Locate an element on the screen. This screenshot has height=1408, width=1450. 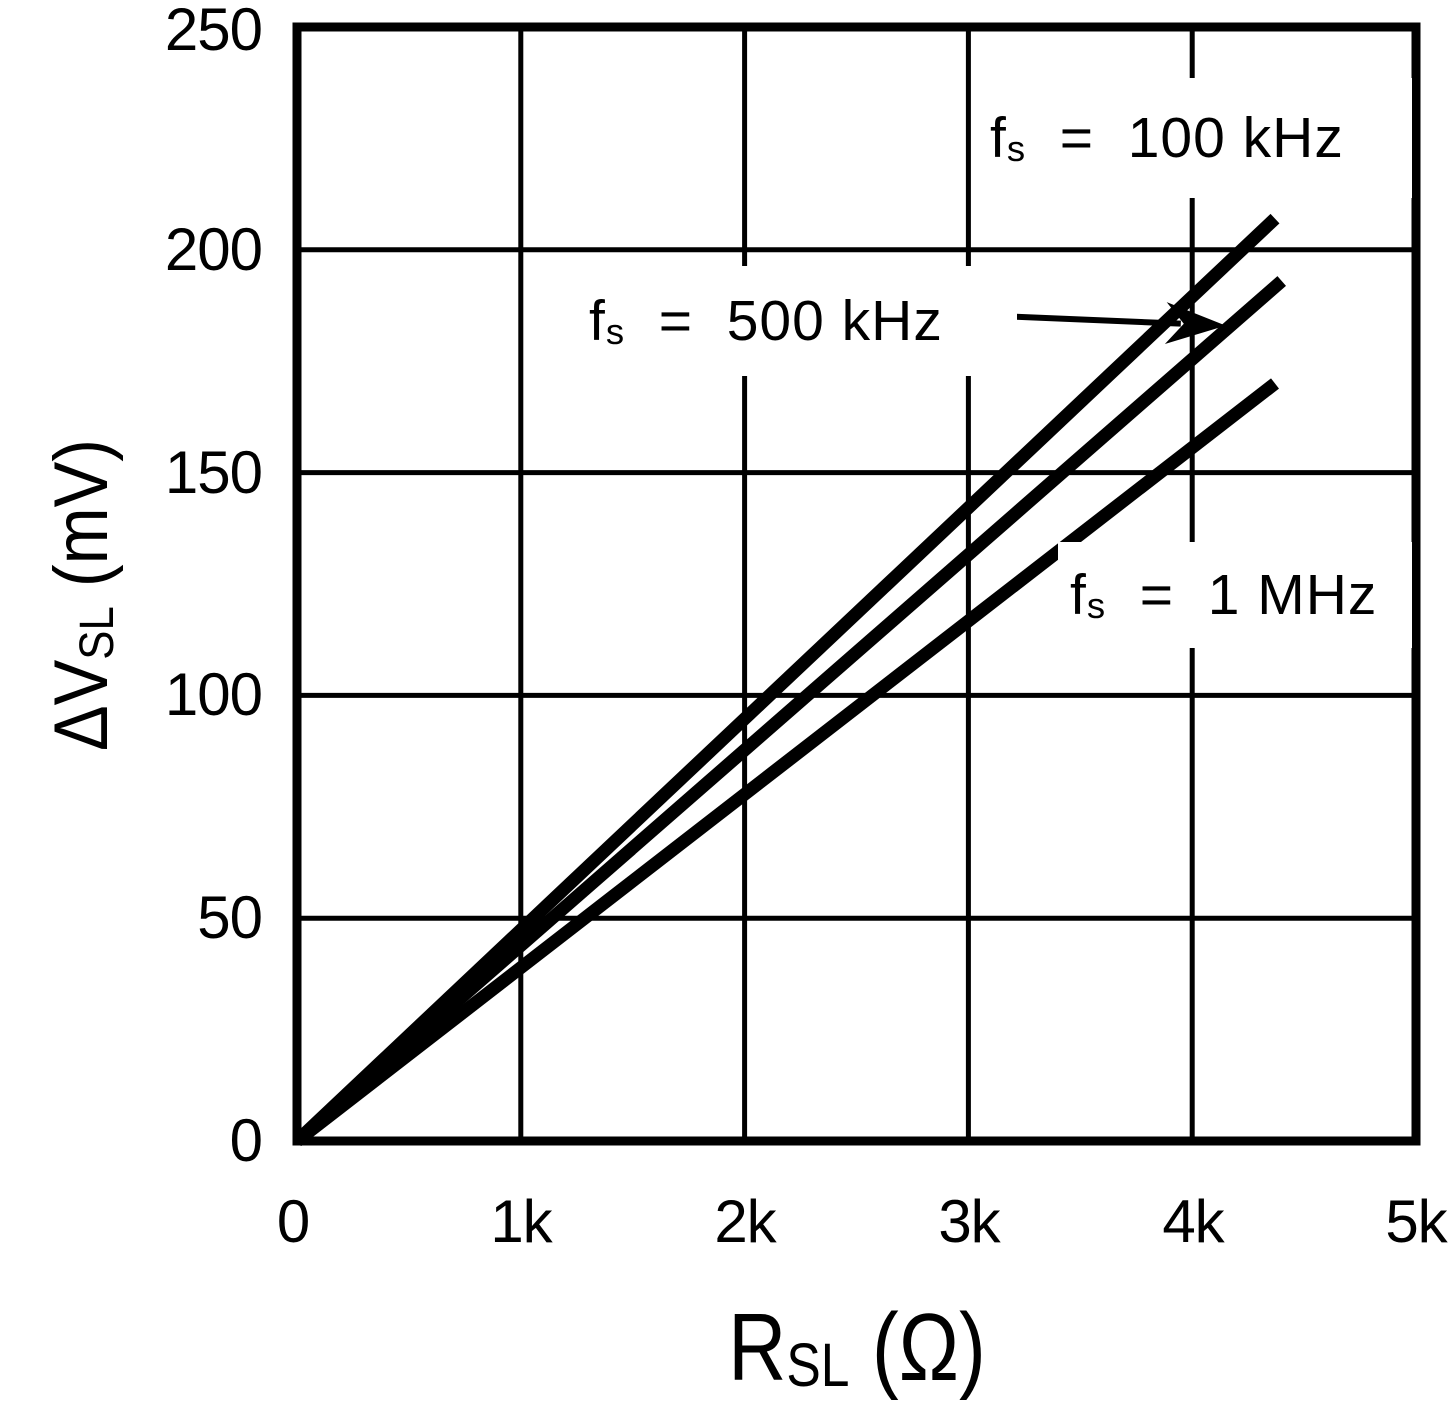
y-axis-title: ΔV SL (mV) is located at coordinates (81, 595).